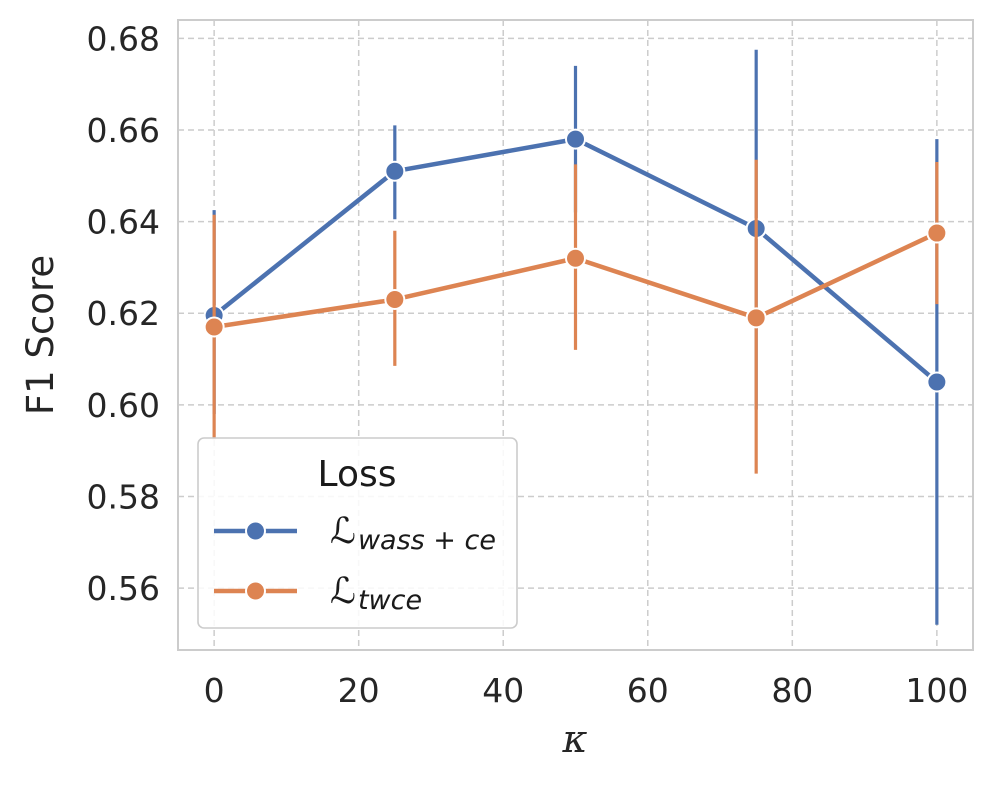  Describe the element at coordinates (123, 405) in the screenshot. I see `y-tick-label: 0.60` at that location.